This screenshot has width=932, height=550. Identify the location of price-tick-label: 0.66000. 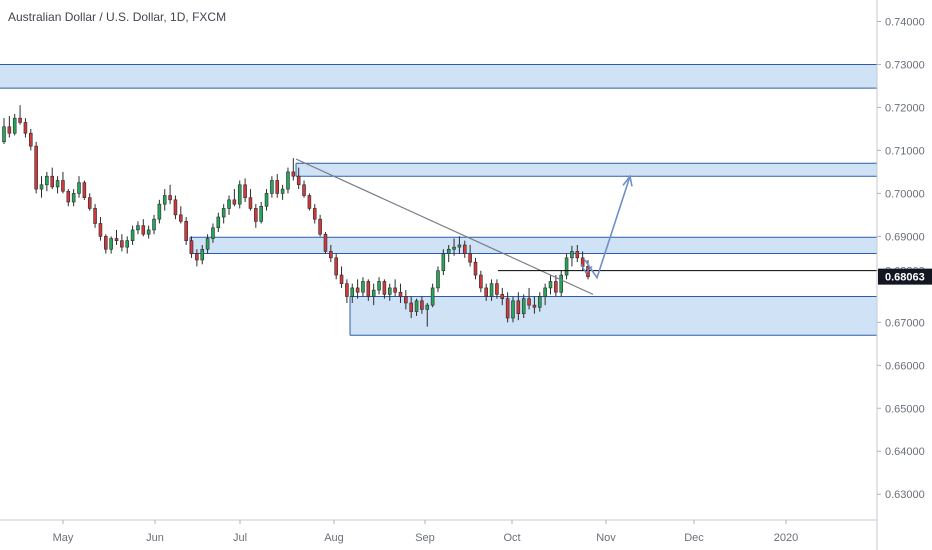
(905, 366).